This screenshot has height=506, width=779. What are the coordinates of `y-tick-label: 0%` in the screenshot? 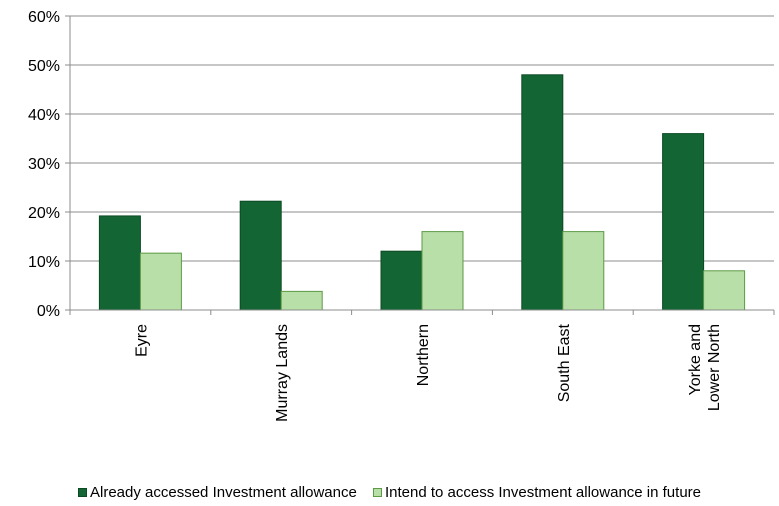 It's located at (48, 311).